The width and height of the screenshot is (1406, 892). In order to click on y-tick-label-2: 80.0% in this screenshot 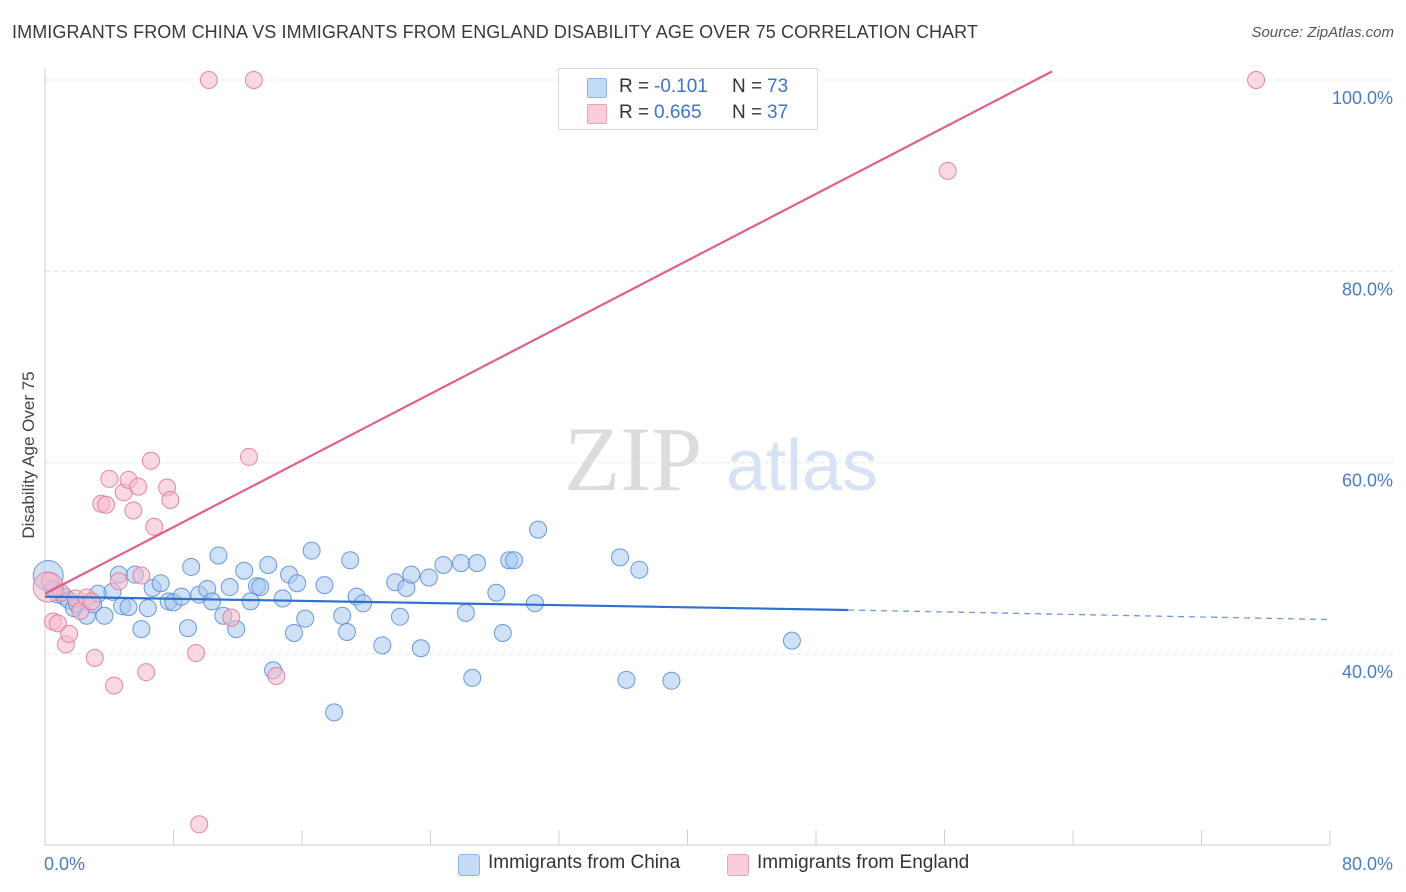, I will do `click(1367, 289)`.